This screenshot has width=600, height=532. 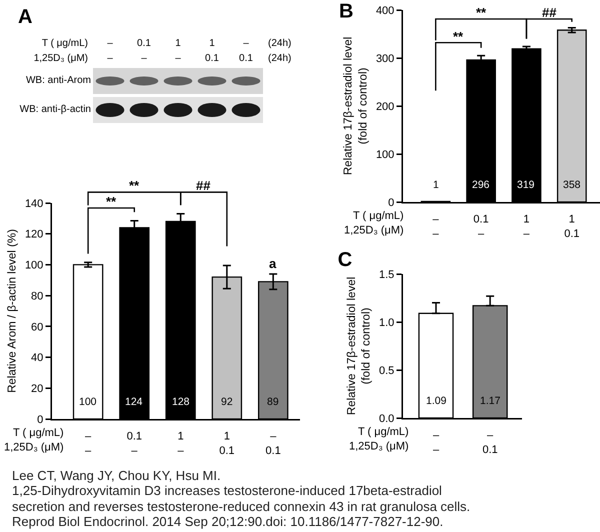 What do you see at coordinates (88, 402) in the screenshot?
I see `data-label: 100` at bounding box center [88, 402].